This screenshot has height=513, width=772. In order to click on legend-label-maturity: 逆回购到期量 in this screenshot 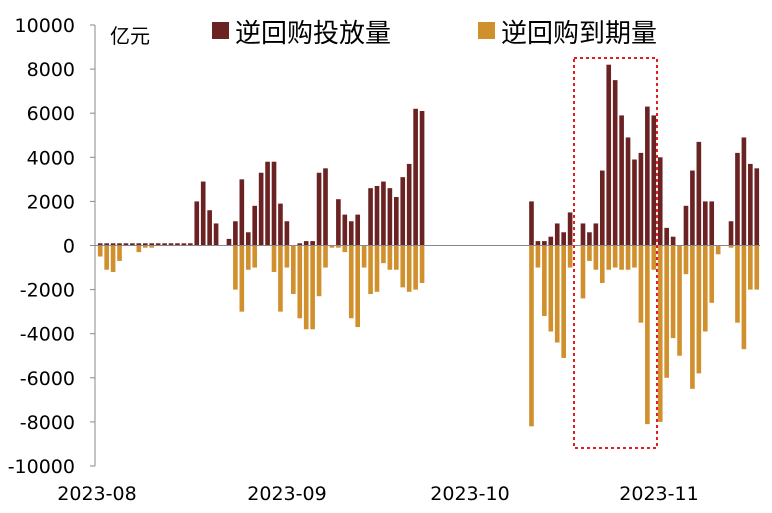, I will do `click(579, 34)`.